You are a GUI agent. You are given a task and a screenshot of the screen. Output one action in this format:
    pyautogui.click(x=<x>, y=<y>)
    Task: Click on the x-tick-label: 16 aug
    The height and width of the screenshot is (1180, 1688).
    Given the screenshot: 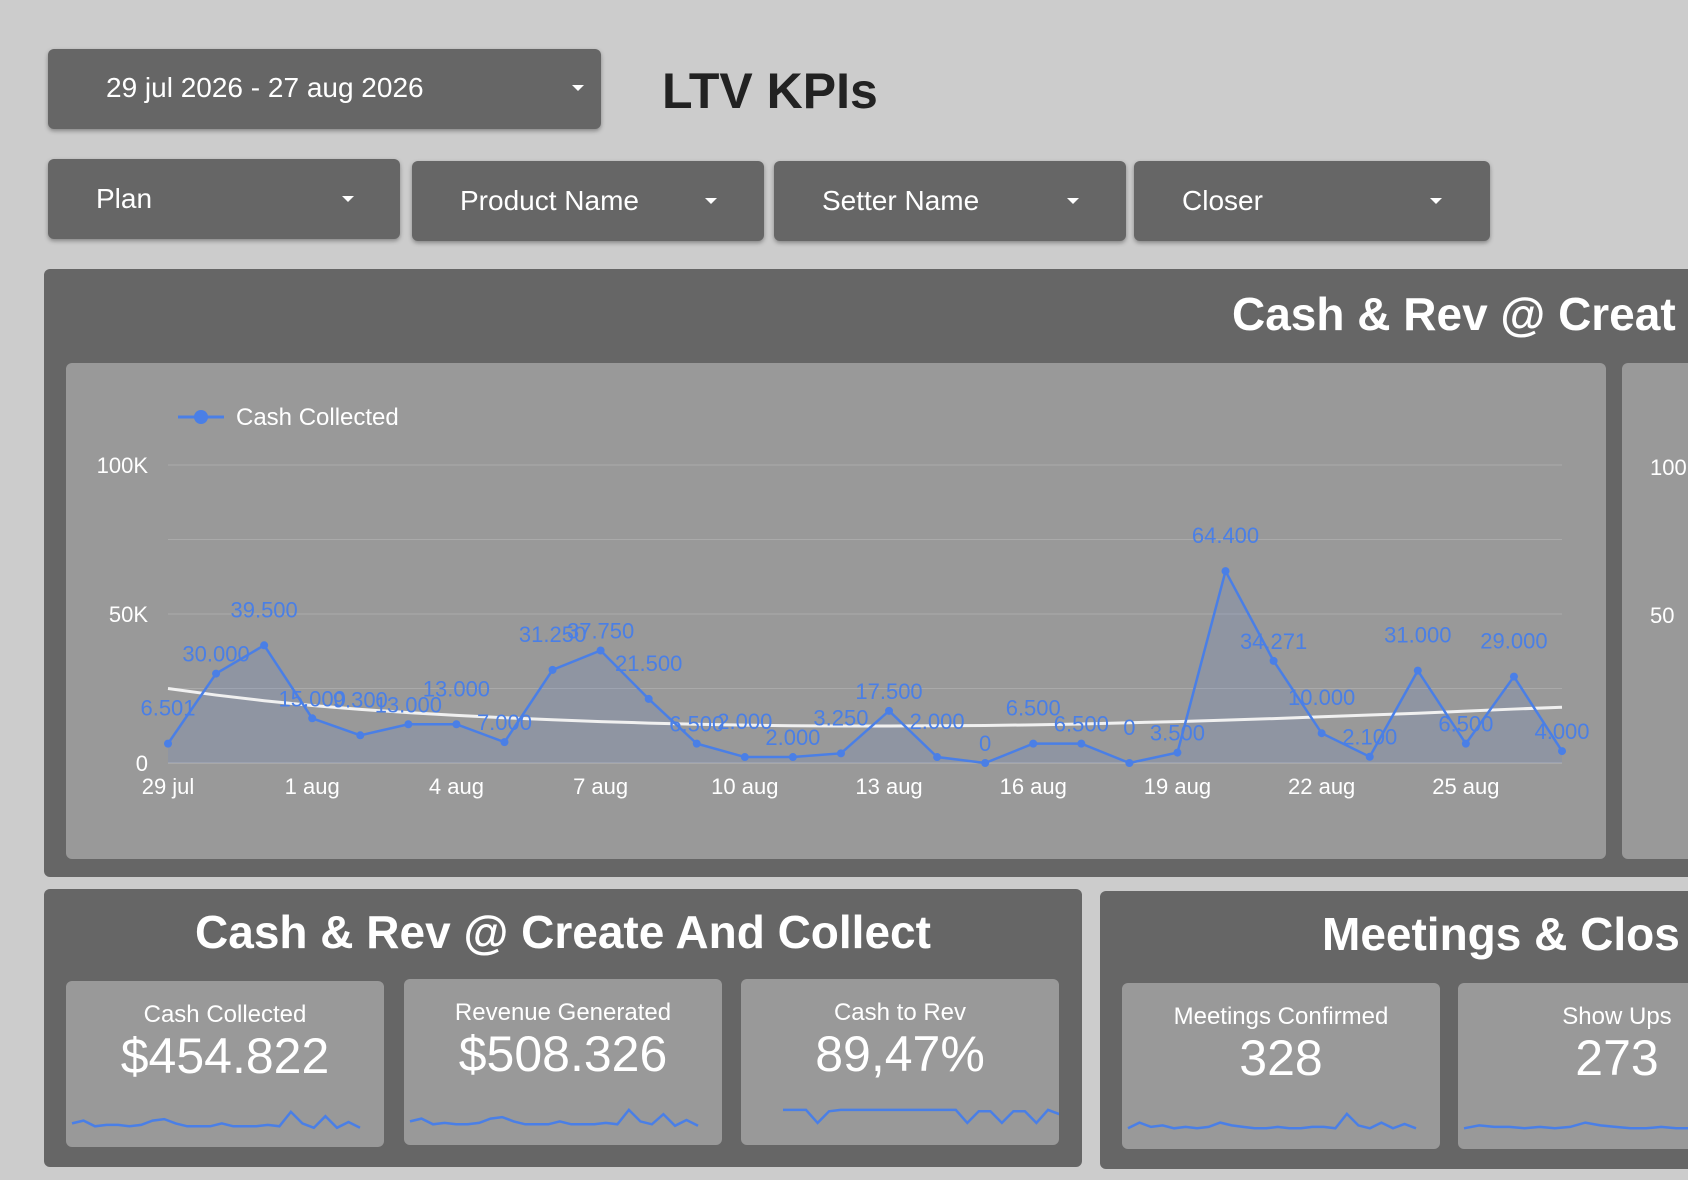 What is the action you would take?
    pyautogui.click(x=1033, y=786)
    